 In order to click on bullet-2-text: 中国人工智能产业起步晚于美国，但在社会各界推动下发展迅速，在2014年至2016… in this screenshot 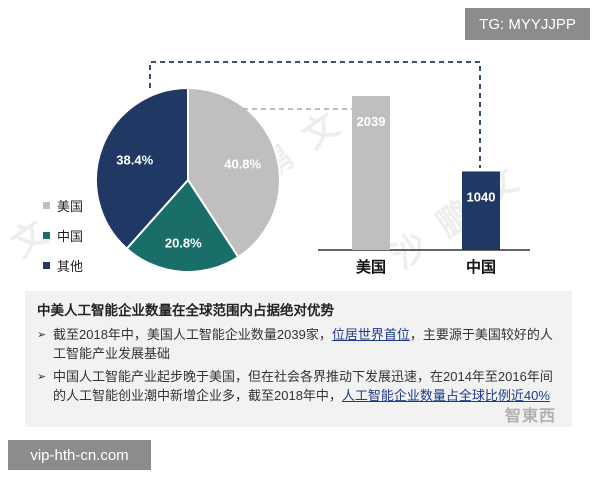, I will do `click(303, 386)`.